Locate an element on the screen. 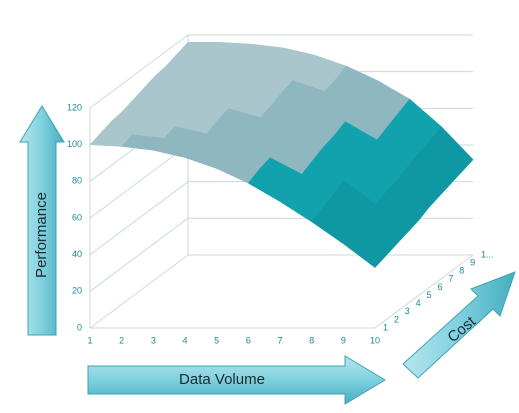  surface-patch is located at coordinates (364, 248).